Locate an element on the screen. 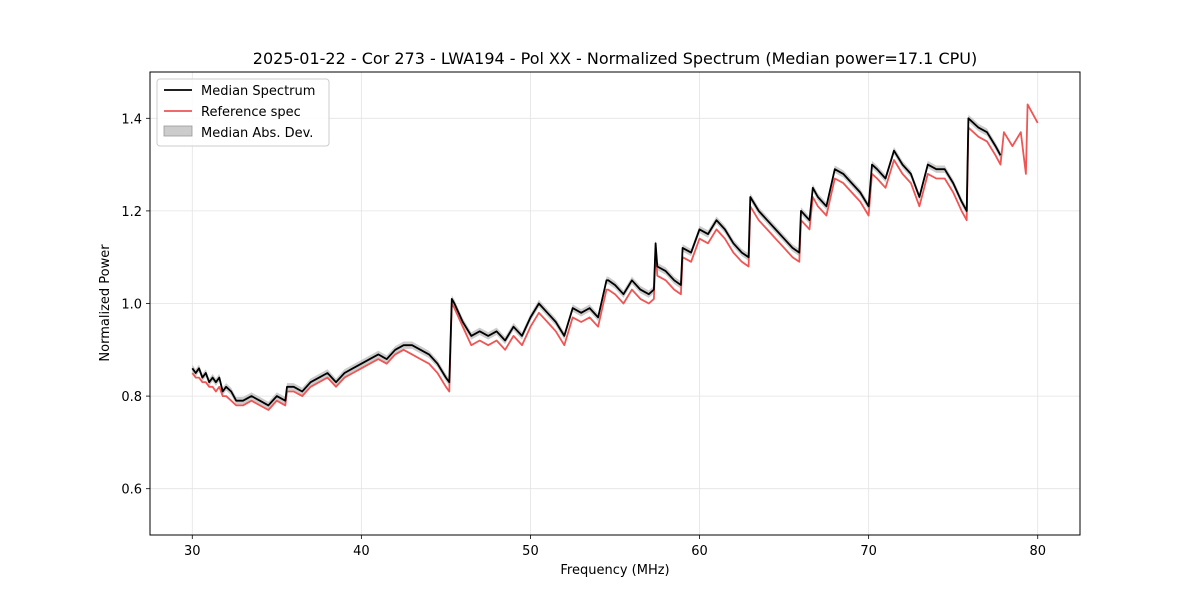 The width and height of the screenshot is (1200, 600). y-tick-label: 1.2 is located at coordinates (131, 212).